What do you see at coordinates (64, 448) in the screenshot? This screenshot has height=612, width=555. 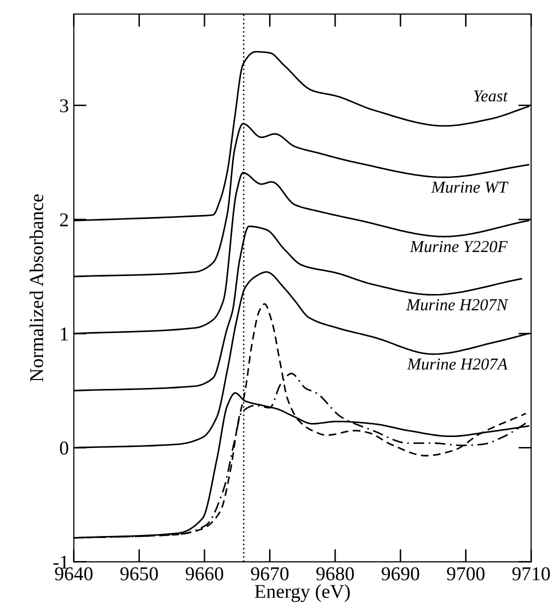 I see `y-tick-label: 0` at bounding box center [64, 448].